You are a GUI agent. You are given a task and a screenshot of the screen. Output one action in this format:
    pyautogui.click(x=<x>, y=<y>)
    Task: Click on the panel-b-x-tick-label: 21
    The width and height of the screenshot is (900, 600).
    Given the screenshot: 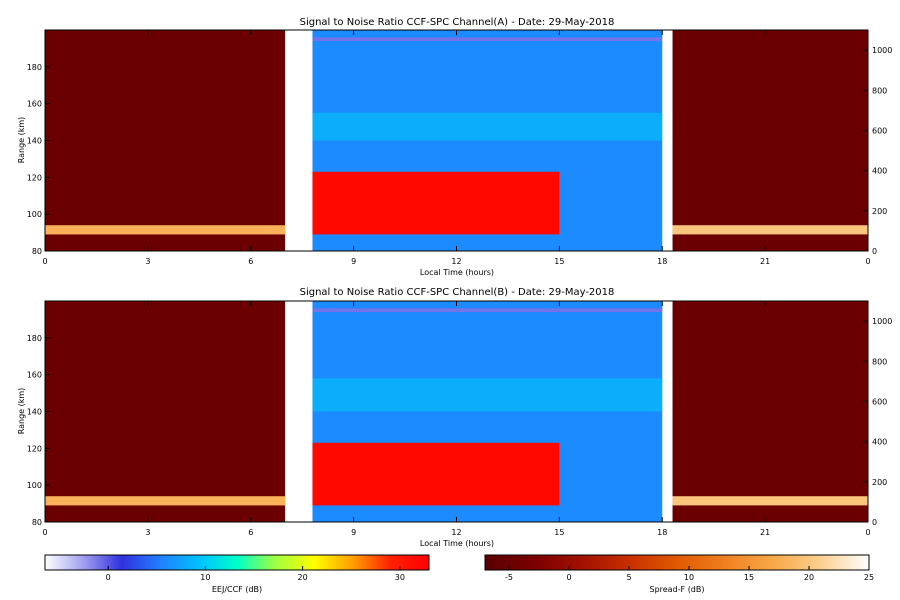 What is the action you would take?
    pyautogui.click(x=765, y=532)
    